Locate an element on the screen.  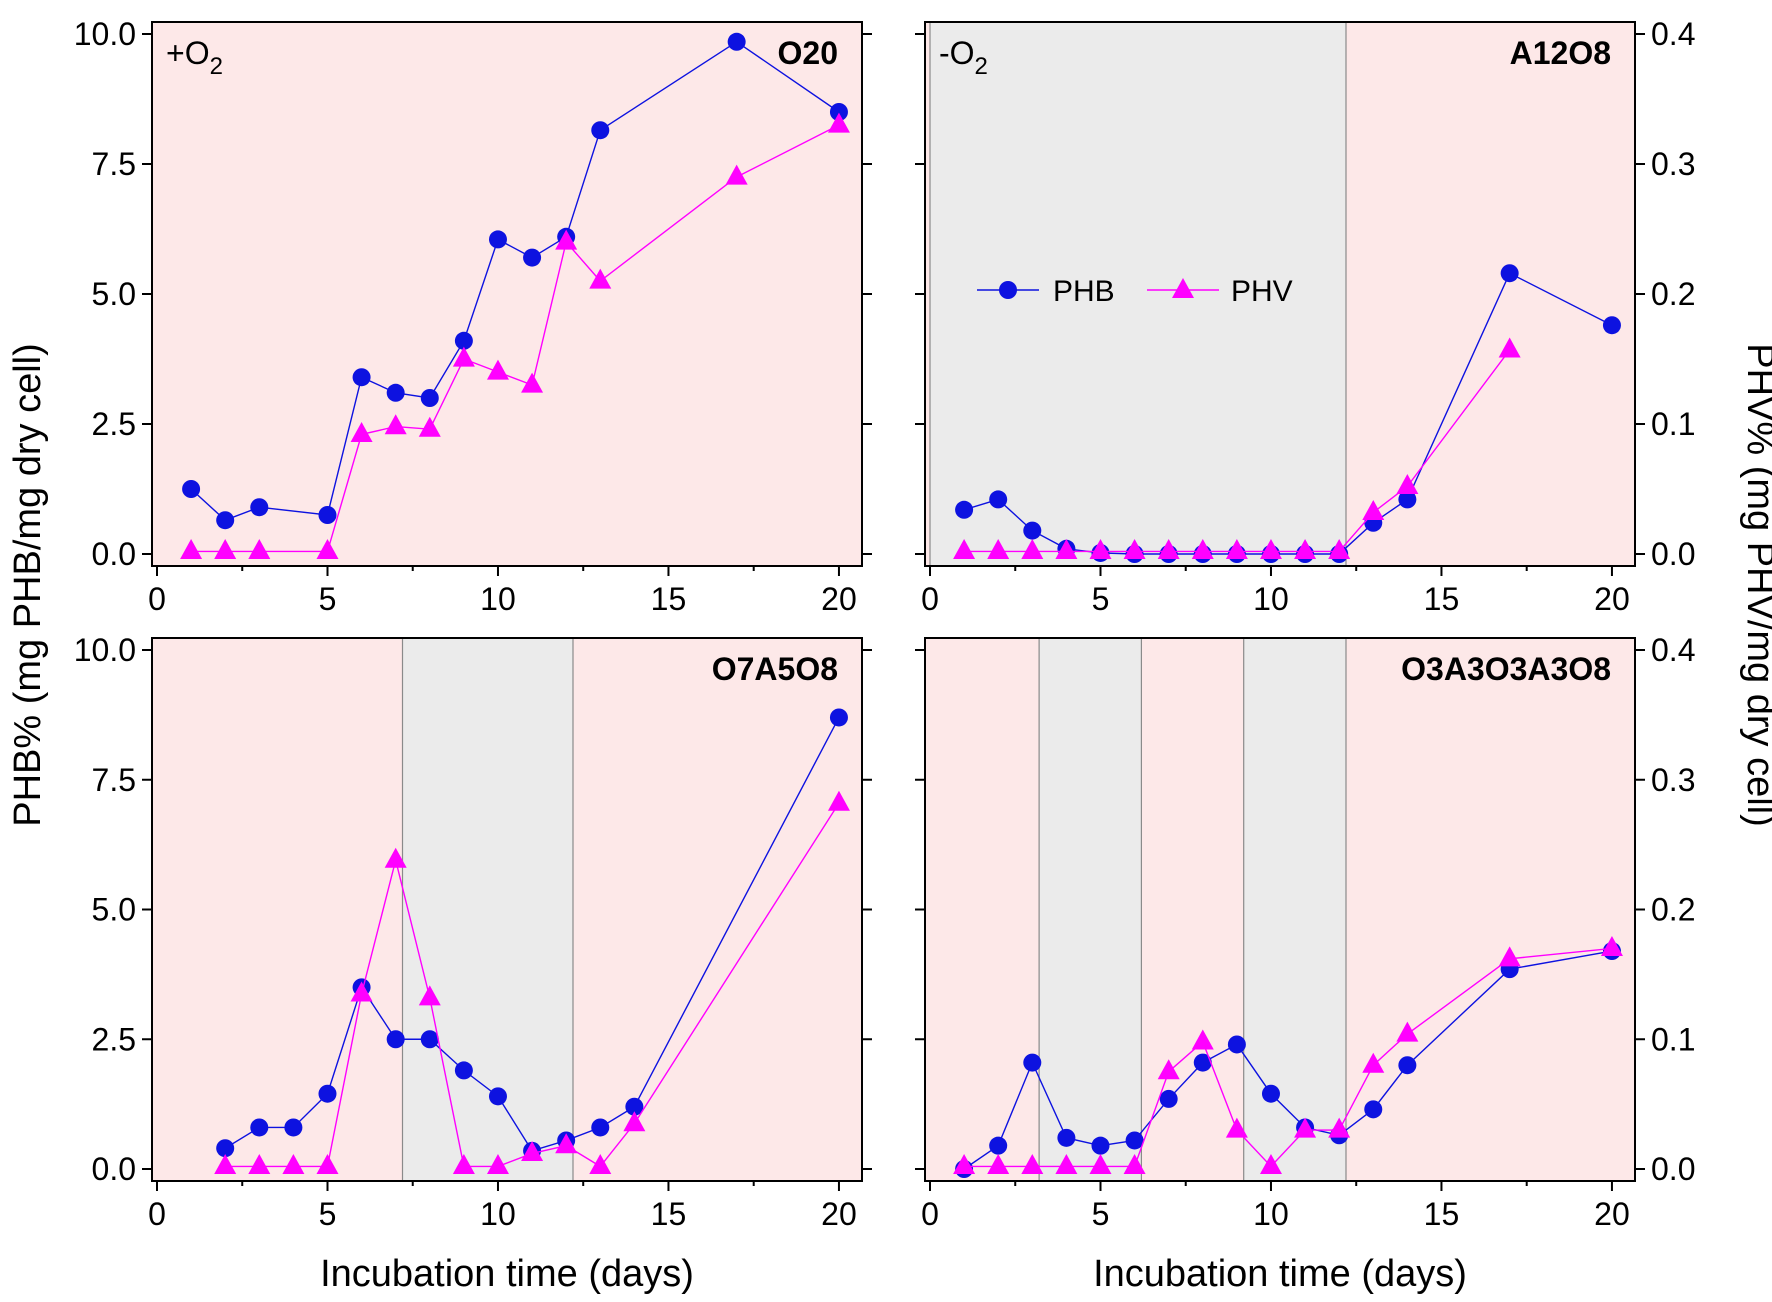
legend-phv-marker is located at coordinates (1183, 288).